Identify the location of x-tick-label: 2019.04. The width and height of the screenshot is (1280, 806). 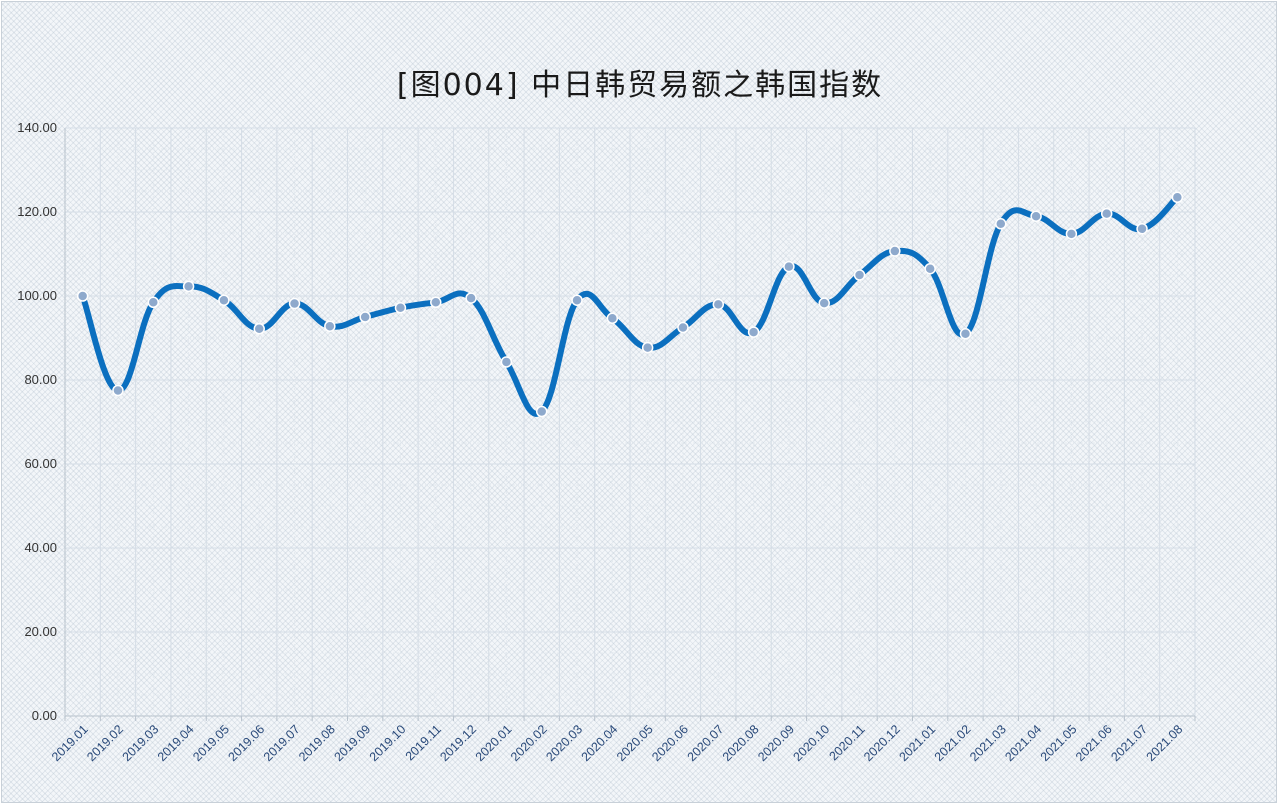
(176, 743).